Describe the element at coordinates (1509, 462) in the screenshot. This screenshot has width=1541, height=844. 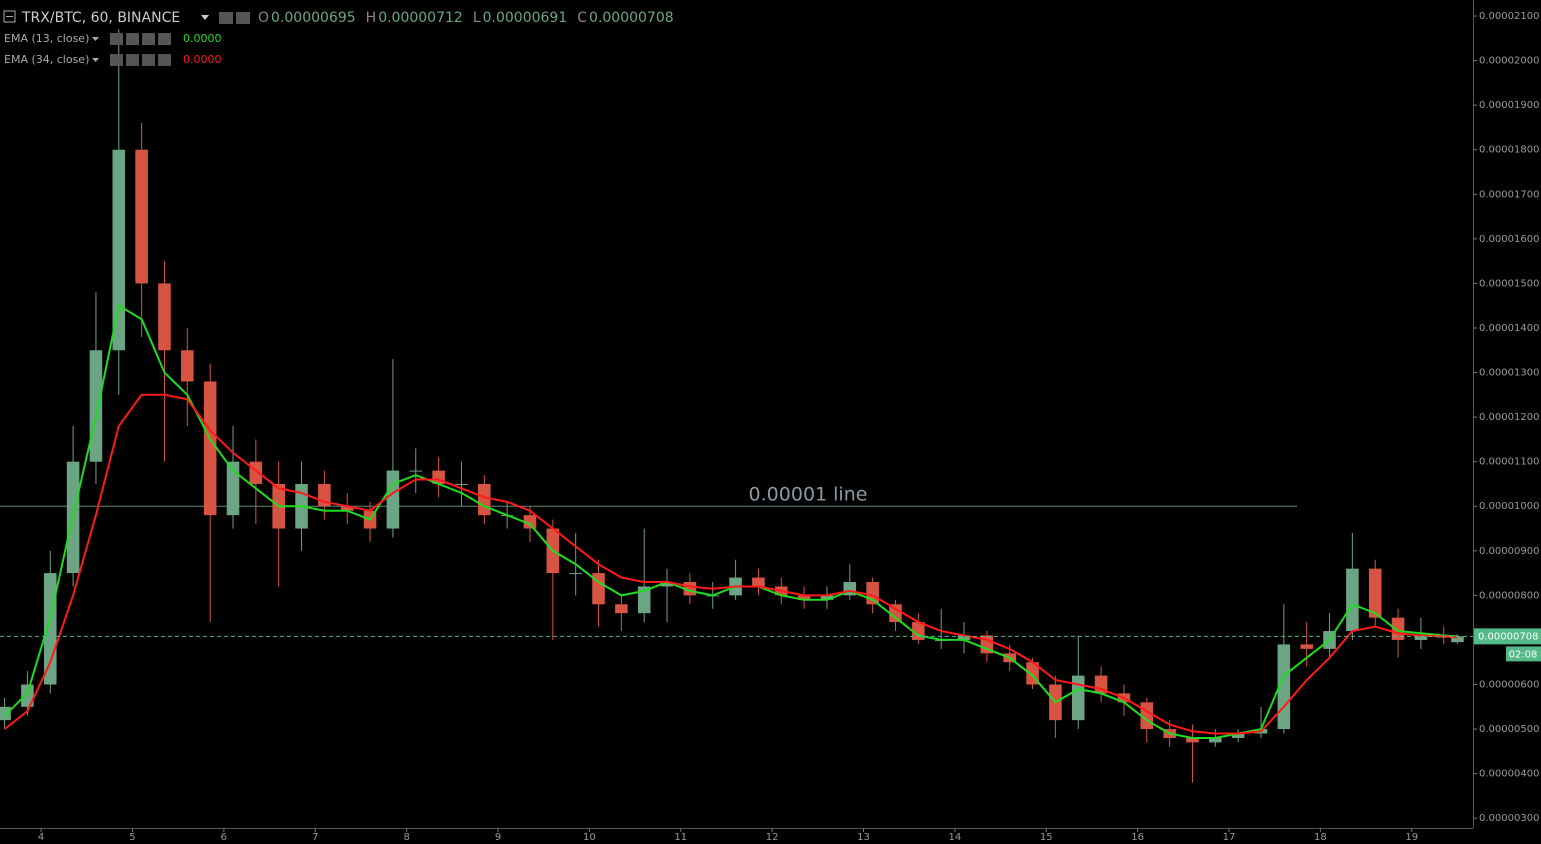
I see `y-tick-label: 0.00001100` at that location.